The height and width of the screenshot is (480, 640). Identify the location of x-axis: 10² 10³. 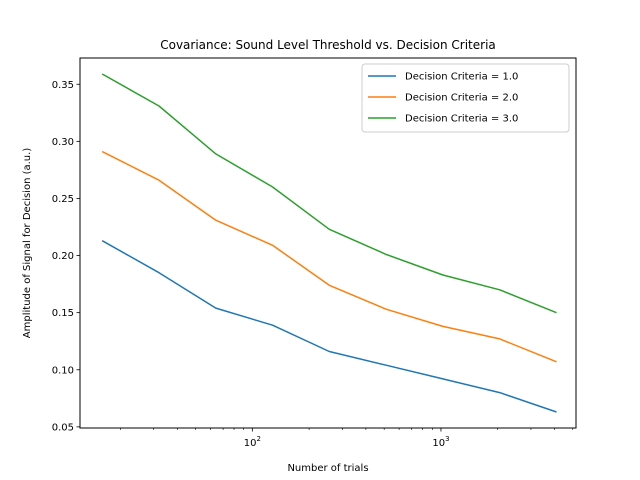
(347, 438).